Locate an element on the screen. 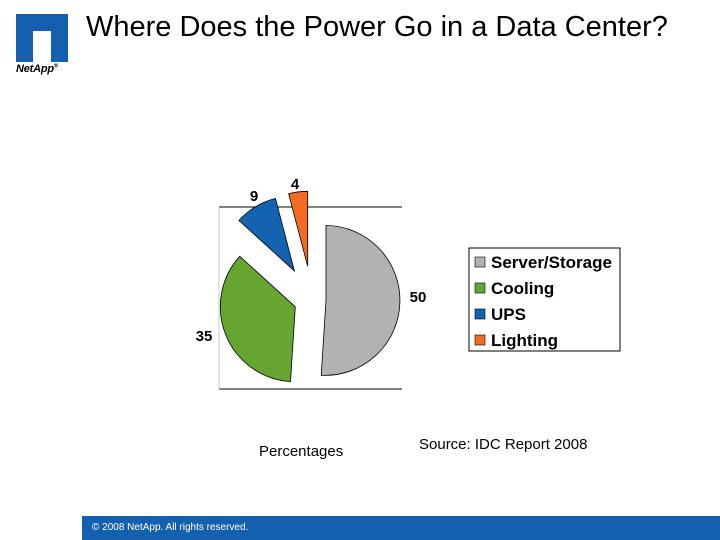 This screenshot has height=540, width=720. data-label-server-storage: 50 is located at coordinates (418, 297).